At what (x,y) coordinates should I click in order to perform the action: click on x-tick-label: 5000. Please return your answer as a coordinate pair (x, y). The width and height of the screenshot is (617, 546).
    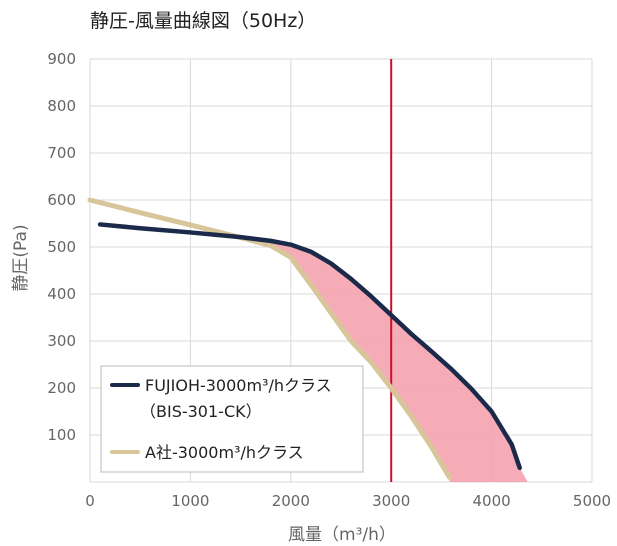
    Looking at the image, I should click on (592, 501).